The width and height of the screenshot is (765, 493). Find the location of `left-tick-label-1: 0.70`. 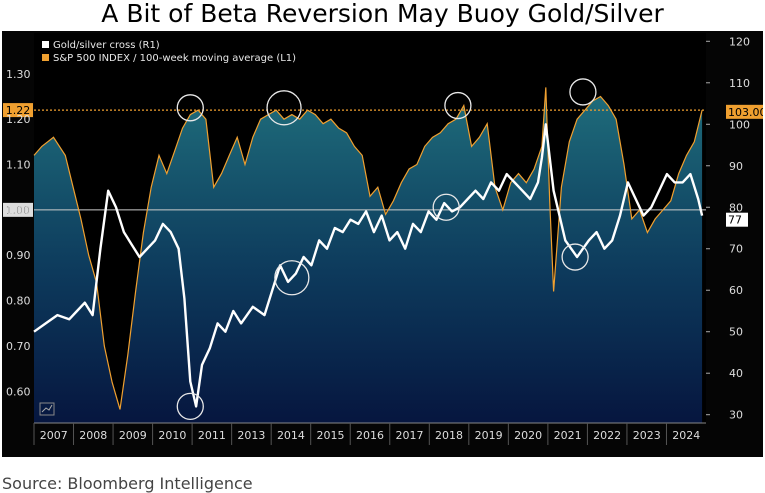

left-tick-label-1: 0.70 is located at coordinates (18, 346).